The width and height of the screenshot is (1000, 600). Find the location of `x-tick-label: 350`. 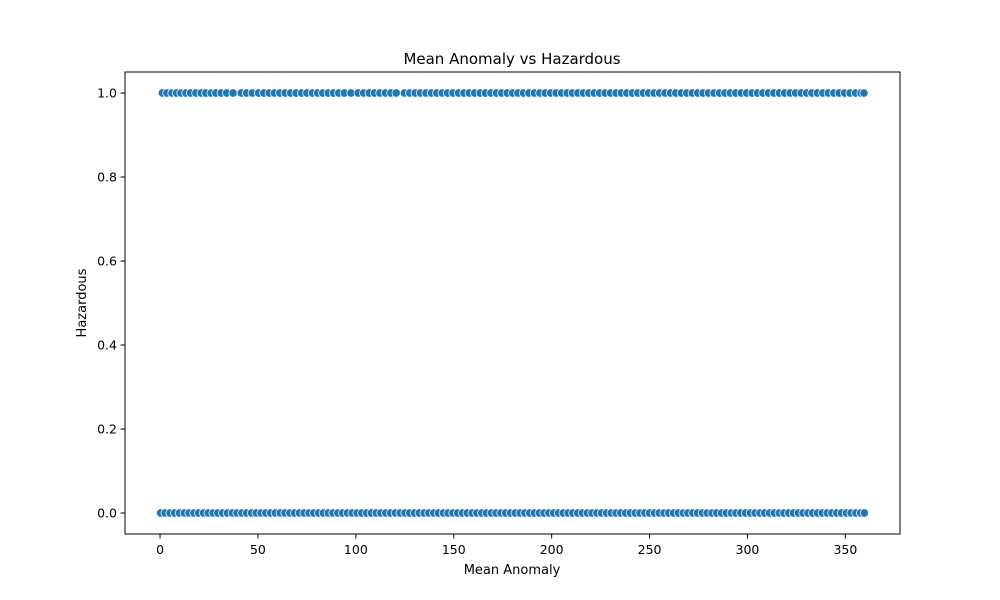

x-tick-label: 350 is located at coordinates (845, 549).